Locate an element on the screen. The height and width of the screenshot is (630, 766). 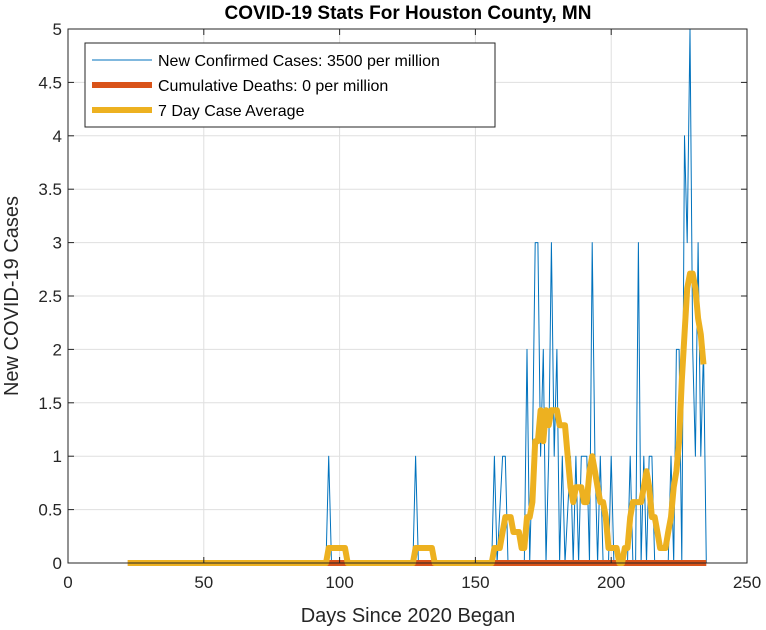
y-tick-label: 5 is located at coordinates (57, 29).